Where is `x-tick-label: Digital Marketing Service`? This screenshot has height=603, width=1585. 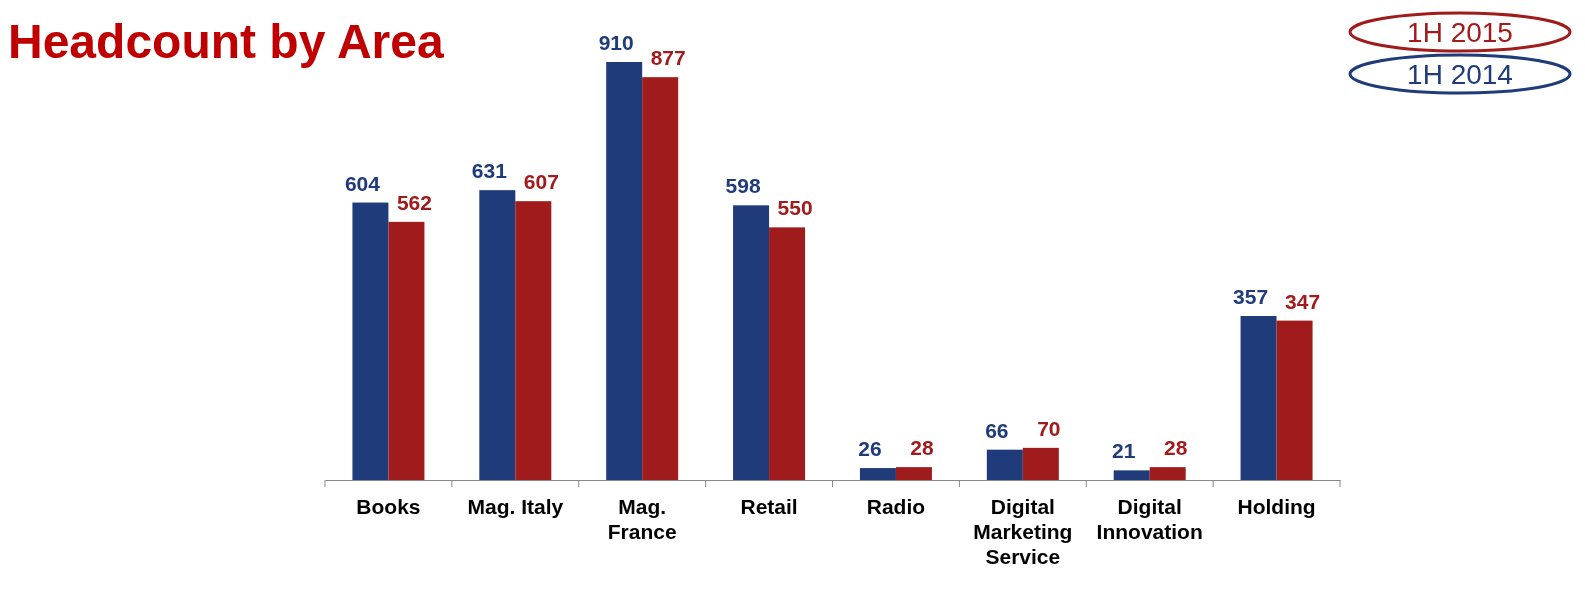
x-tick-label: Digital Marketing Service is located at coordinates (1023, 532).